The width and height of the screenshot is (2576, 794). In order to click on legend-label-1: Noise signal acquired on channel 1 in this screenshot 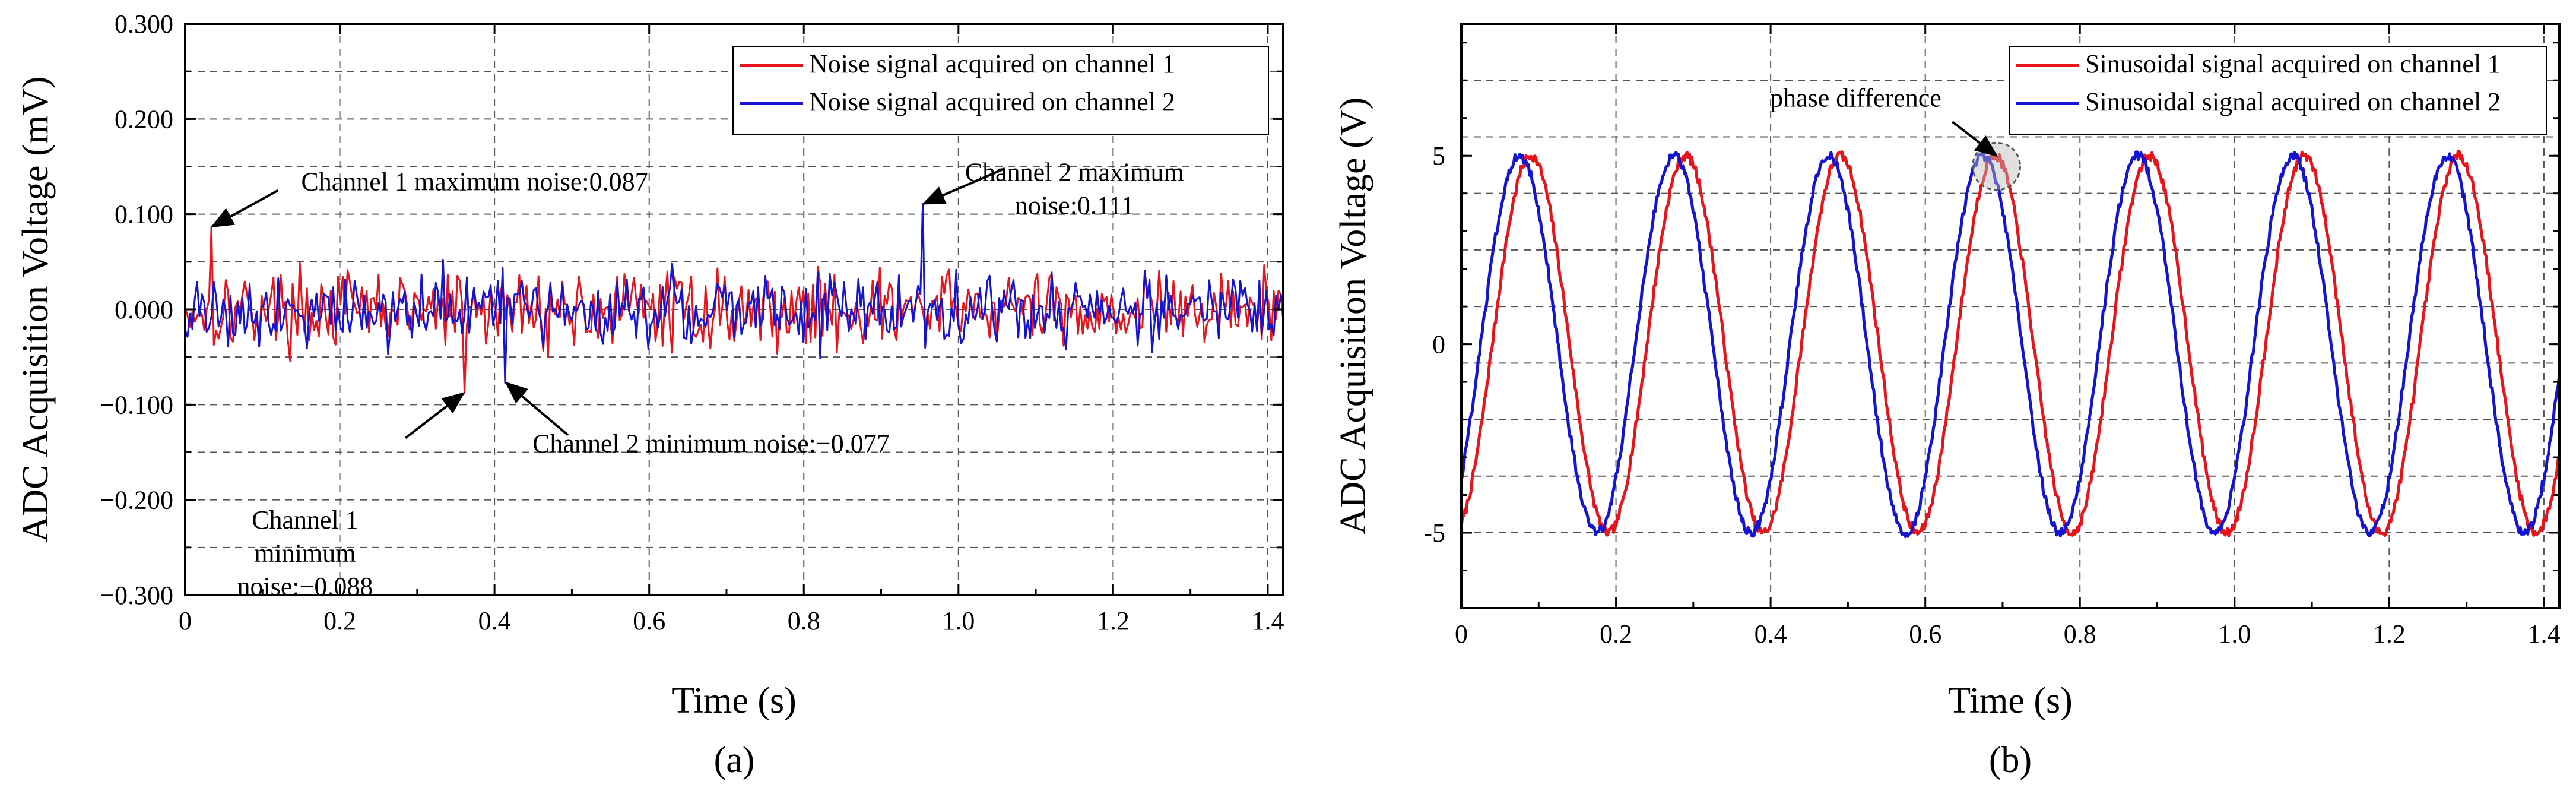, I will do `click(992, 64)`.